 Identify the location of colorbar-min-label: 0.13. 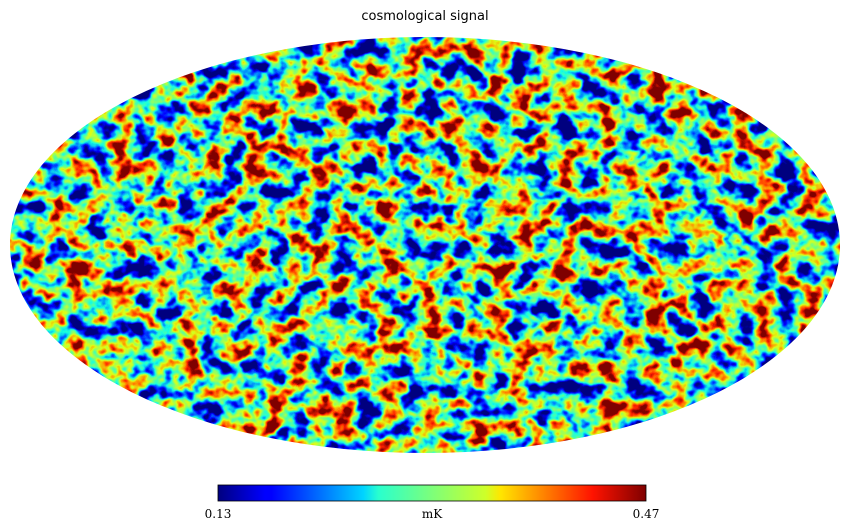
(218, 514).